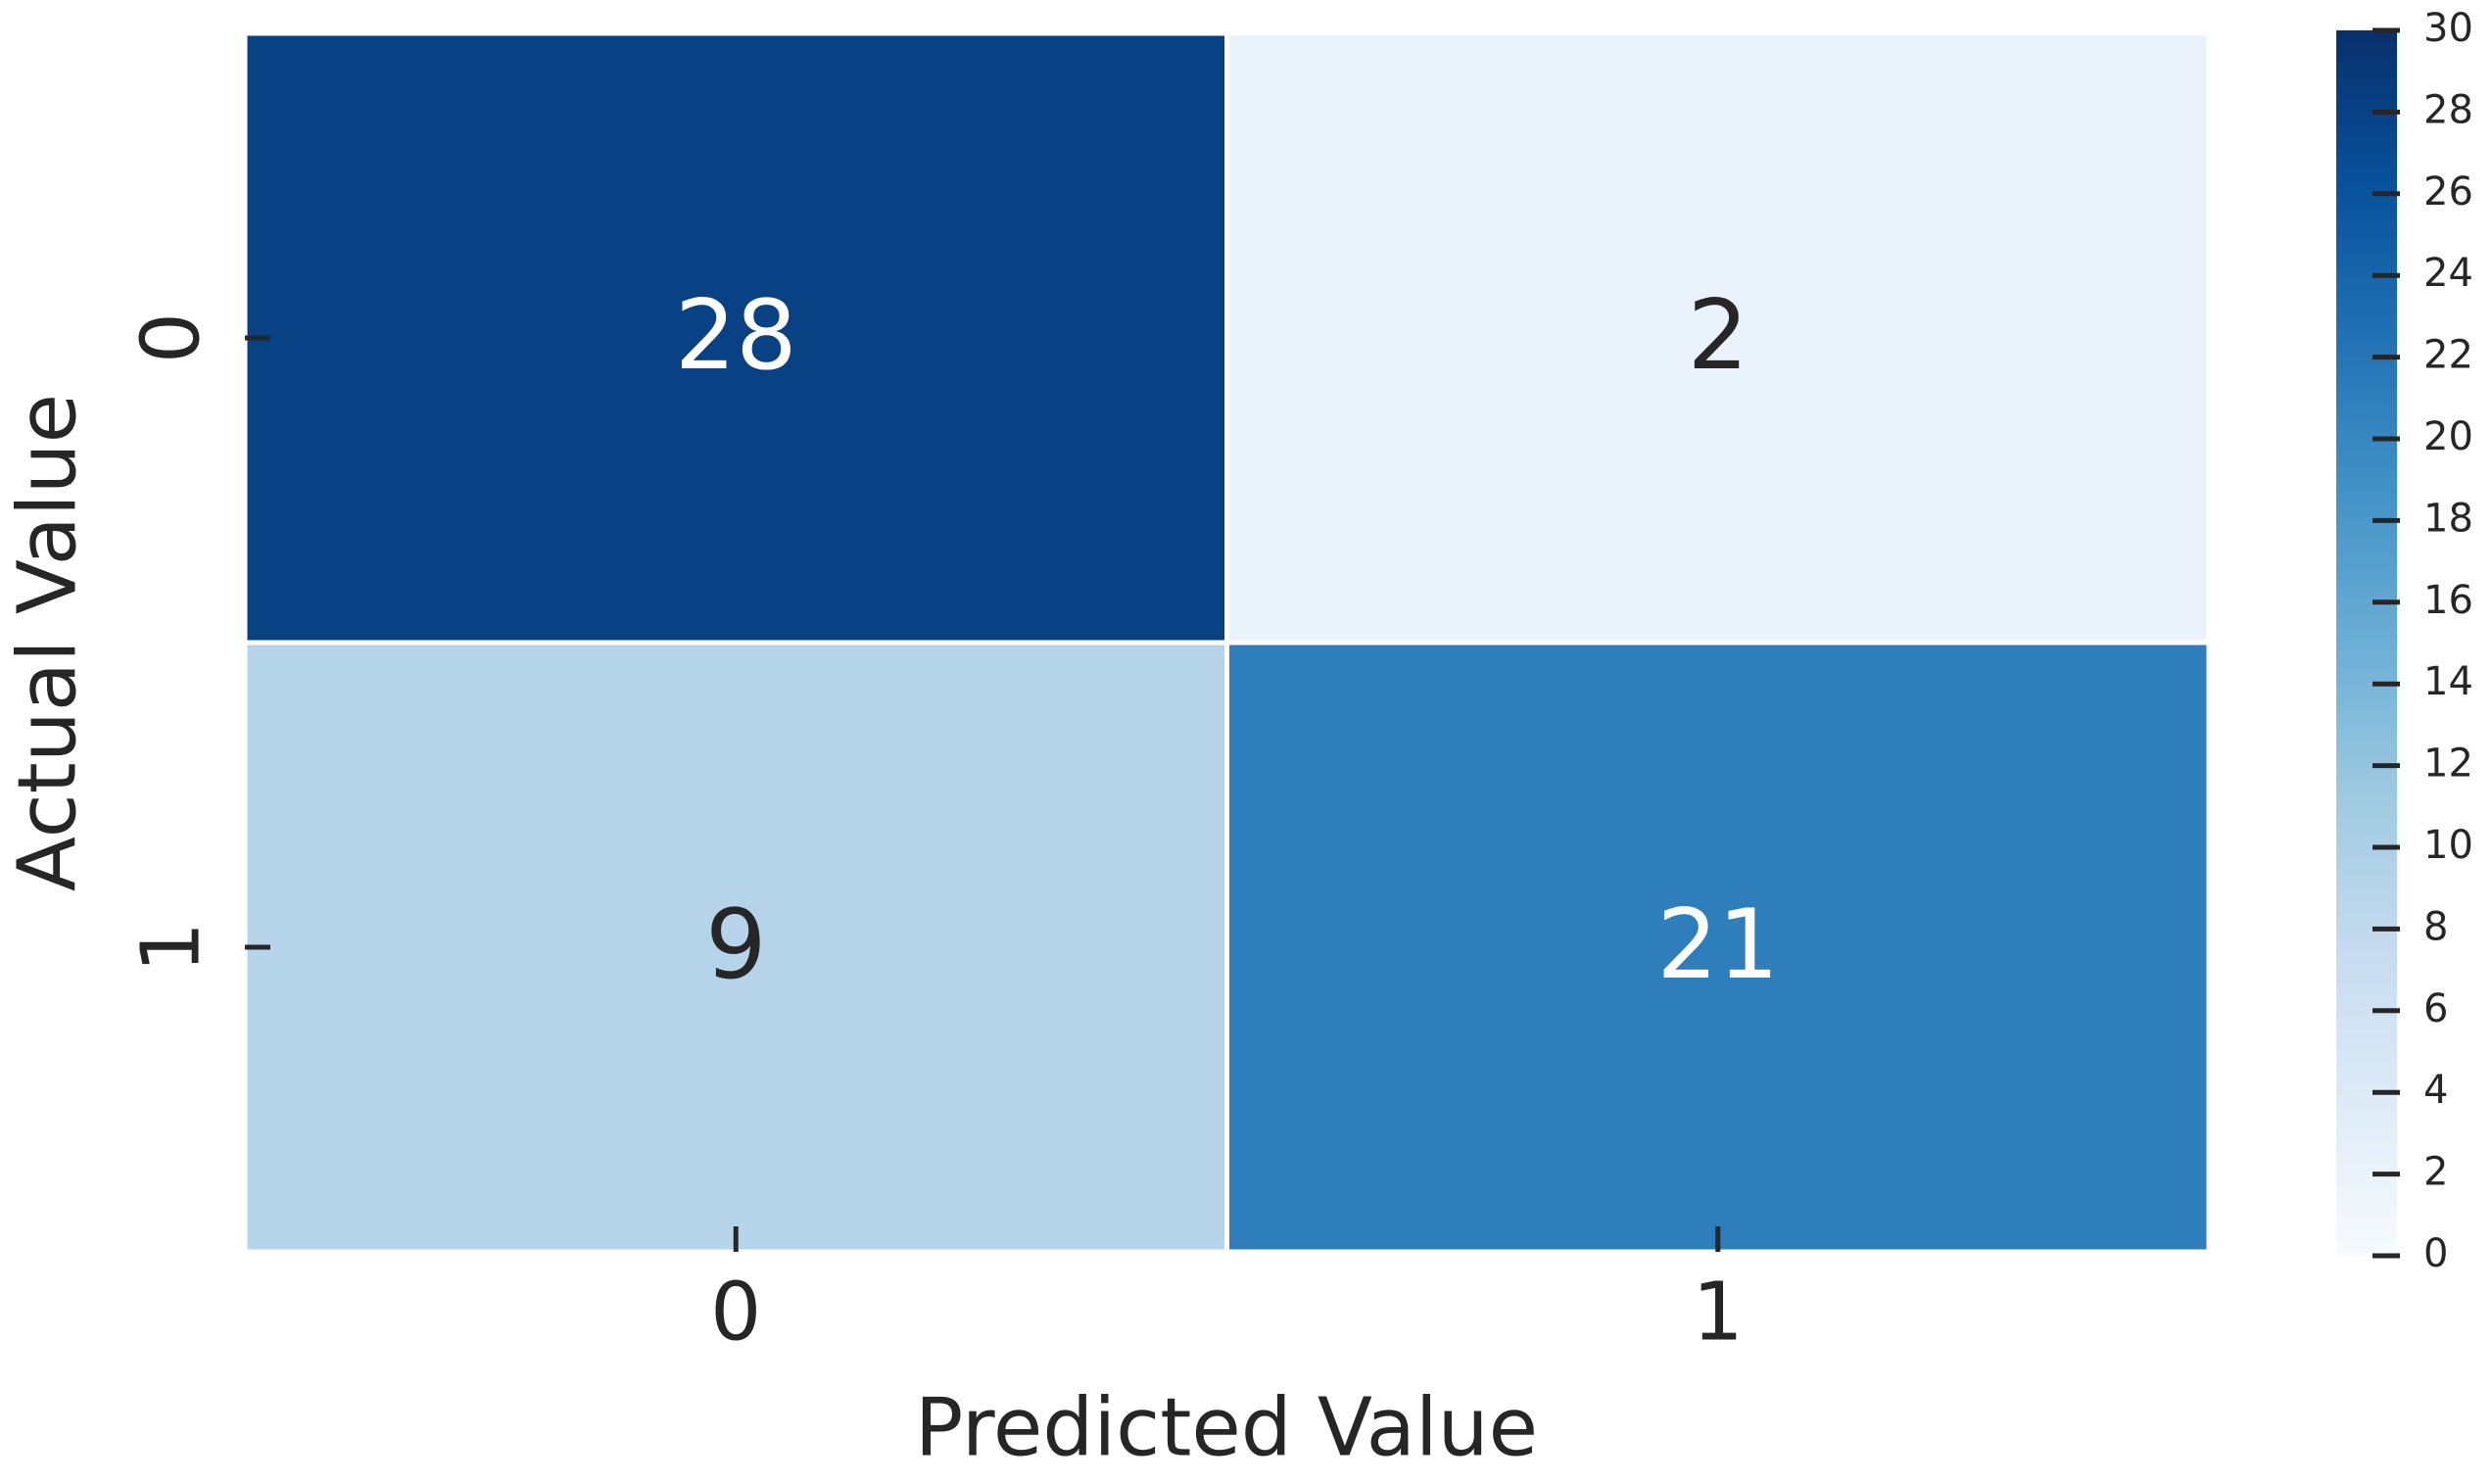 Image resolution: width=2492 pixels, height=1484 pixels. I want to click on colorbar-tick-label: 12, so click(2448, 764).